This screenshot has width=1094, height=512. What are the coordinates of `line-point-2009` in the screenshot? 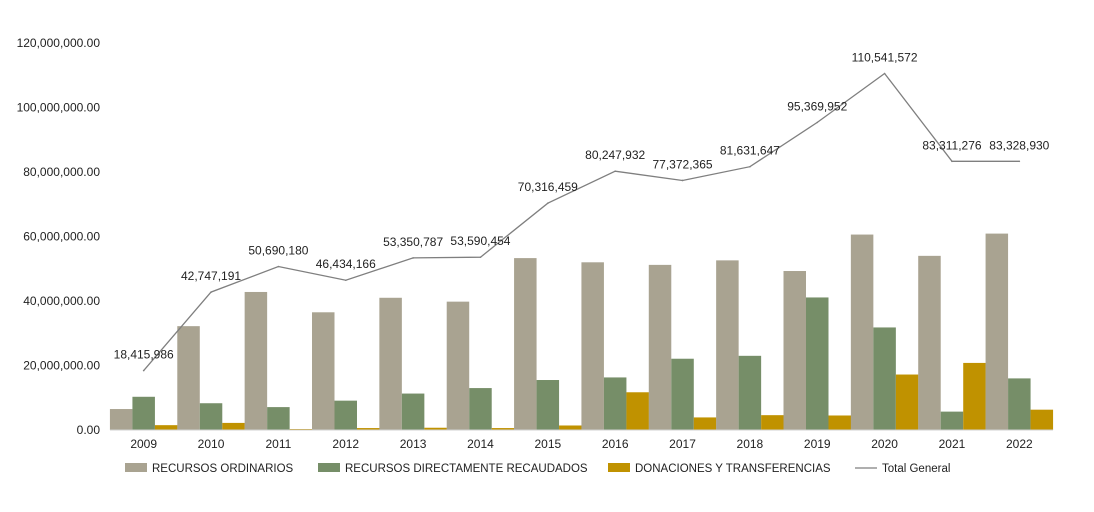 It's located at (143, 370).